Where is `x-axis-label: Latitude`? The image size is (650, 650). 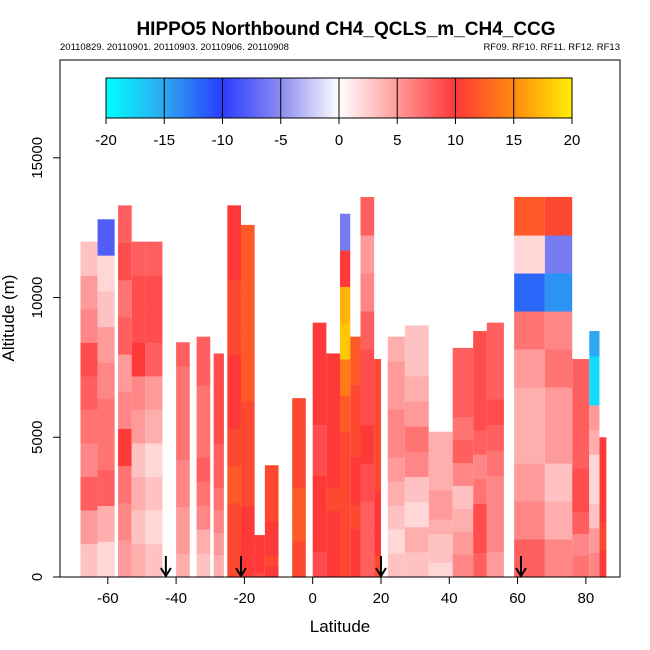 x-axis-label: Latitude is located at coordinates (340, 626).